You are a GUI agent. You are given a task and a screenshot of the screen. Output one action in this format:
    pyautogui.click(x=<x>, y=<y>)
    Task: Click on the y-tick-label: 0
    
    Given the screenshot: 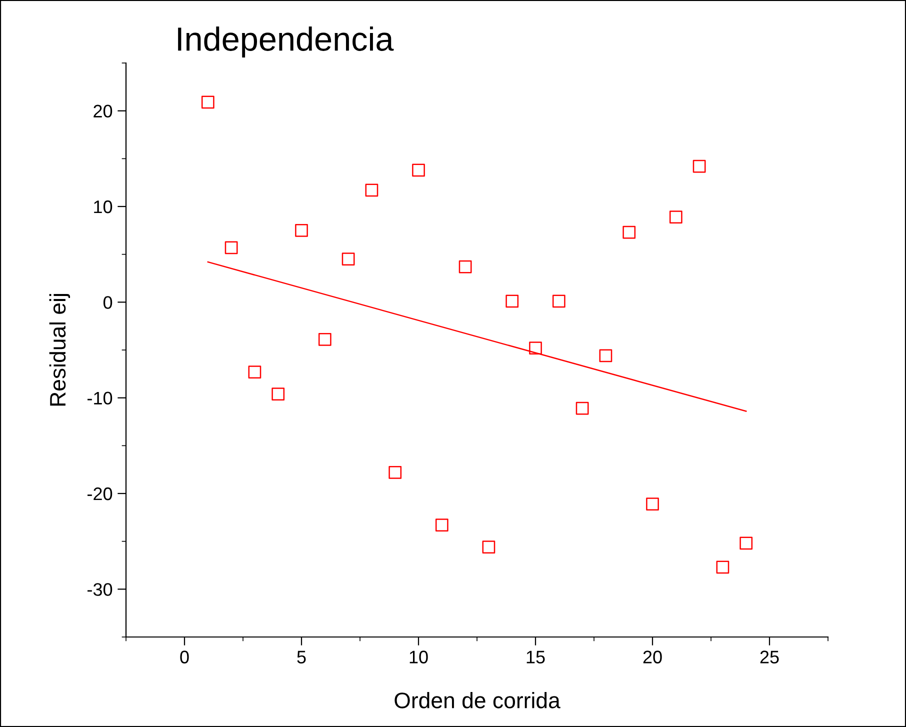 What is the action you would take?
    pyautogui.click(x=107, y=302)
    